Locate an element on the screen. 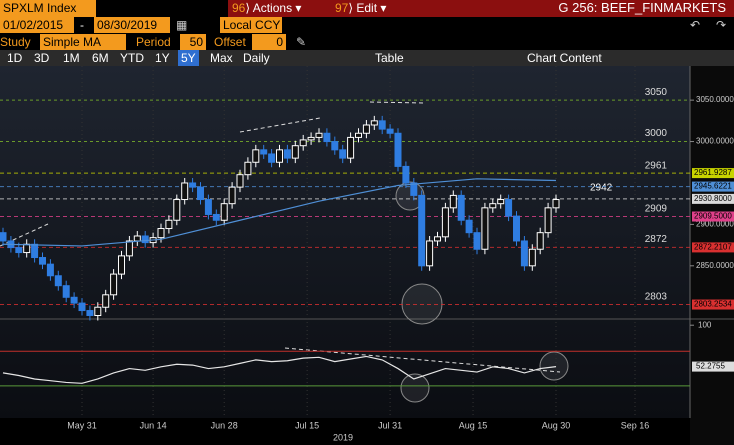 The width and height of the screenshot is (734, 445). axis-bg is located at coordinates (712, 255).